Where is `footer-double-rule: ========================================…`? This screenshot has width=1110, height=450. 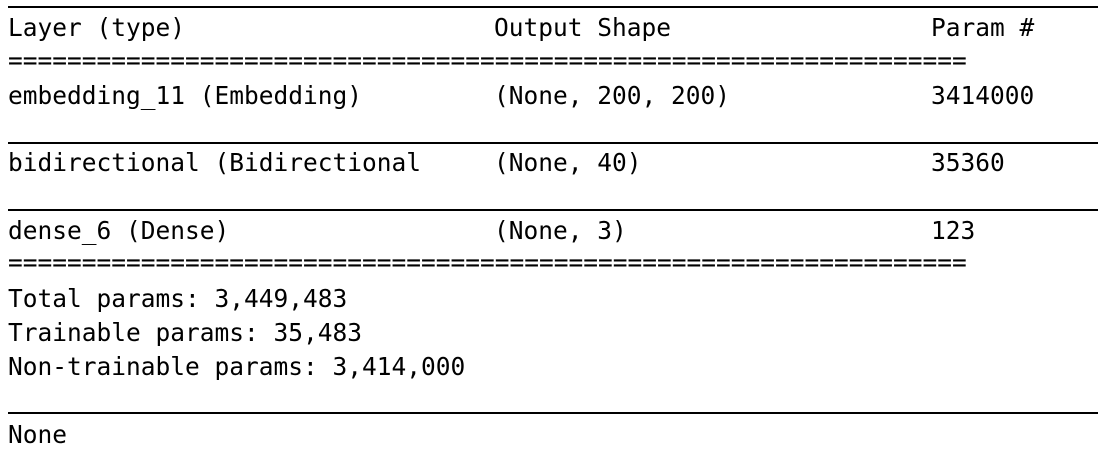 footer-double-rule: ========================================… is located at coordinates (553, 263).